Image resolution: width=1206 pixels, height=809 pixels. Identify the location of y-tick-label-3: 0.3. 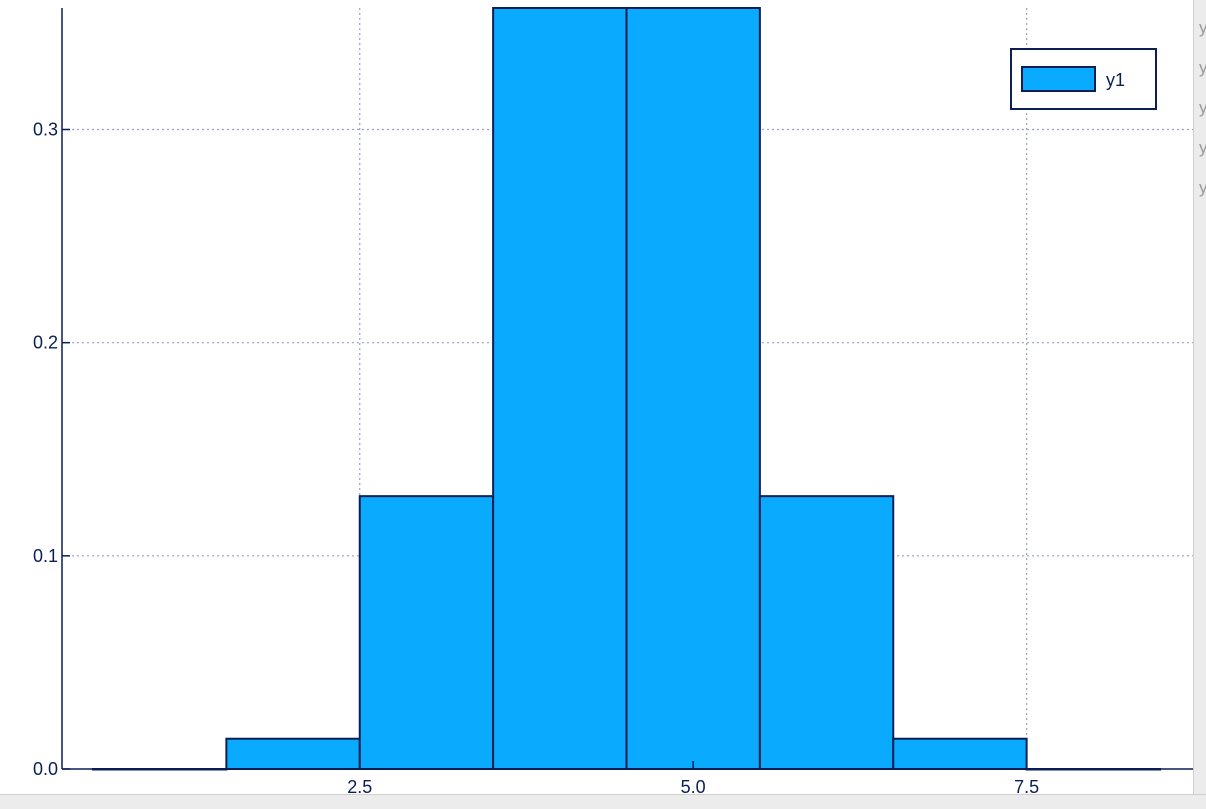
(45, 130).